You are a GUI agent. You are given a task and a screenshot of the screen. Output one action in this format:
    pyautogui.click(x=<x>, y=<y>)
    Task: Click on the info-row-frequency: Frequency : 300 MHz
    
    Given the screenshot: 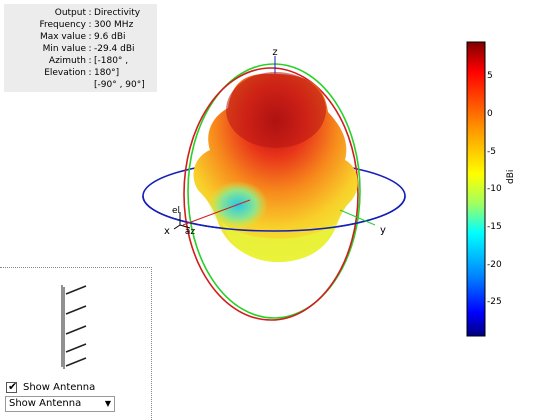 What is the action you would take?
    pyautogui.click(x=80, y=25)
    